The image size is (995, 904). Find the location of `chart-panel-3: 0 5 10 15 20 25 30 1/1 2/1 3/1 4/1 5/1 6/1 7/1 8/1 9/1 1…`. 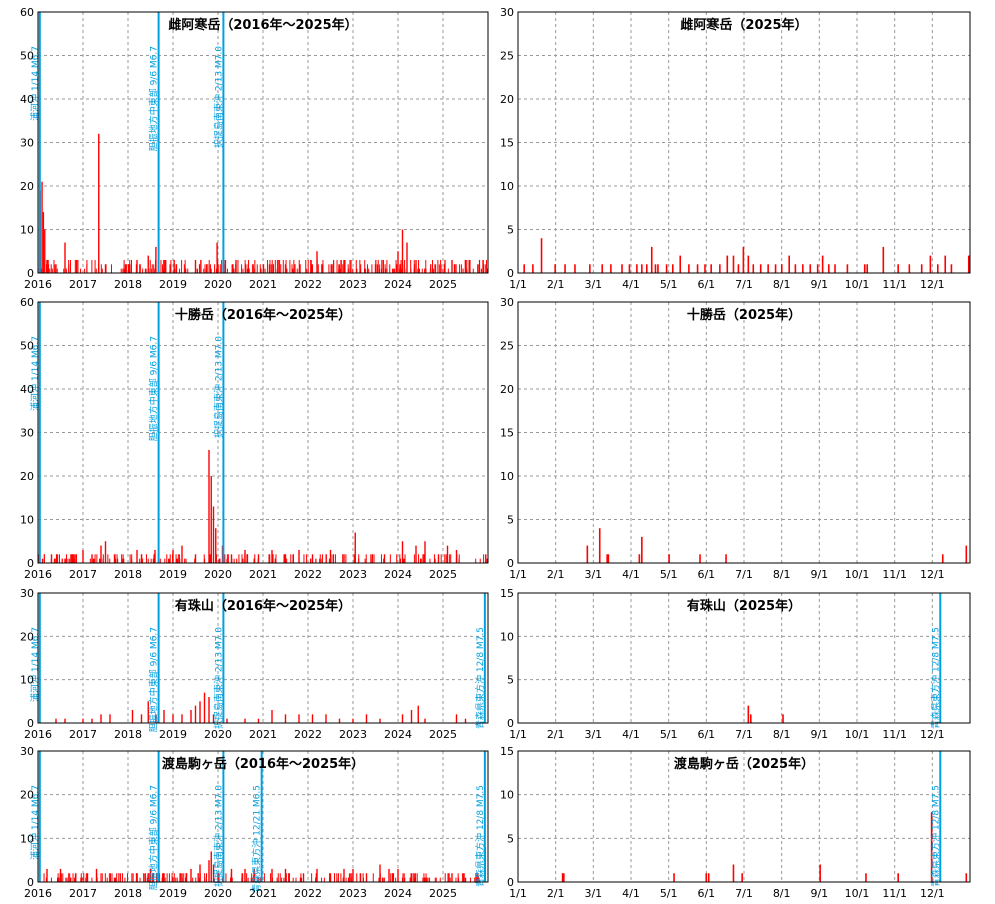

chart-panel-3: 0 5 10 15 20 25 30 1/1 2/1 3/1 4/1 5/1 6/1 7/1 8/1 9/1 1… is located at coordinates (735, 438).